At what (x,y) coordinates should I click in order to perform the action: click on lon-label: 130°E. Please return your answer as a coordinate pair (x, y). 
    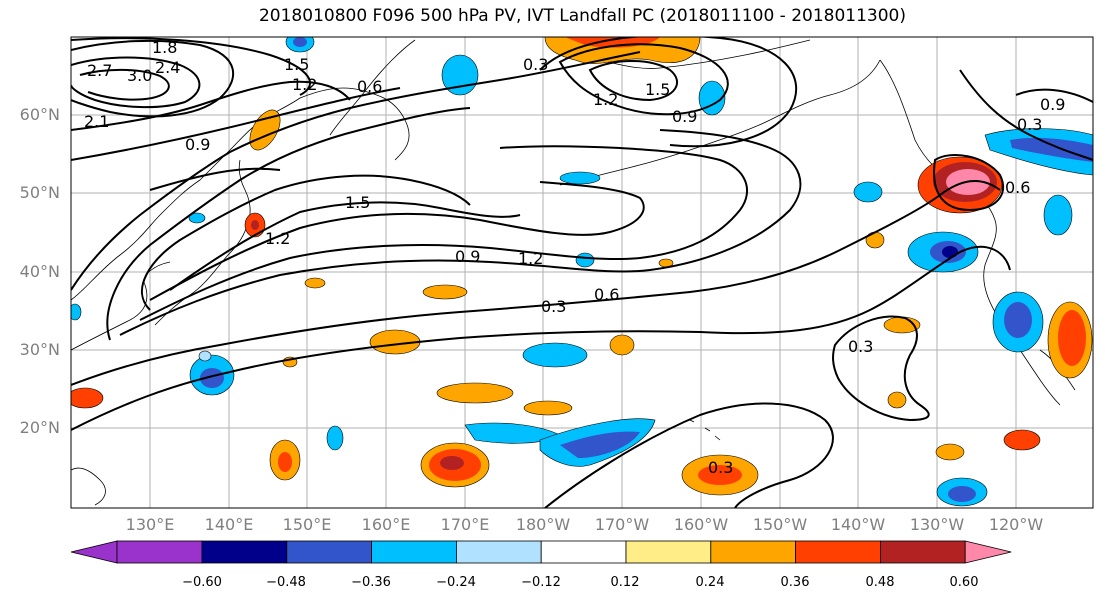
    Looking at the image, I should click on (150, 524).